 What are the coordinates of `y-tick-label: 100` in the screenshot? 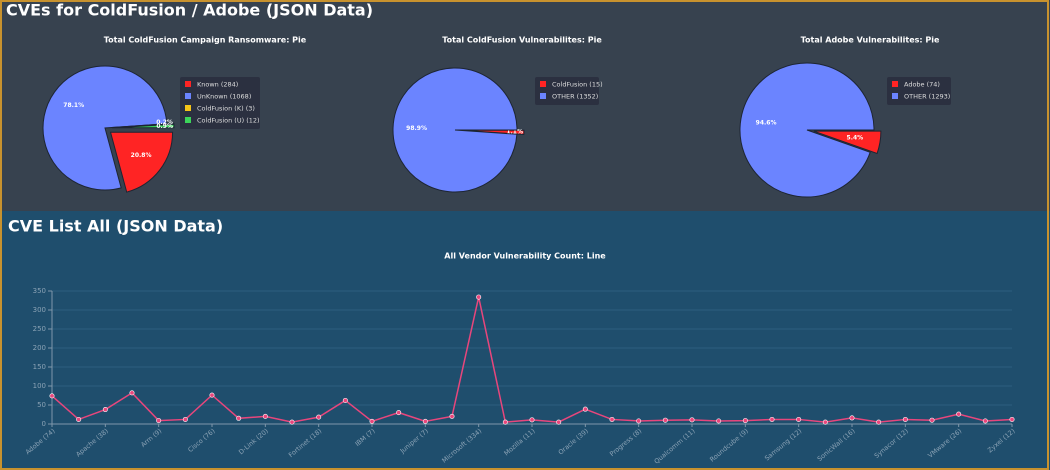 It's located at (39, 386).